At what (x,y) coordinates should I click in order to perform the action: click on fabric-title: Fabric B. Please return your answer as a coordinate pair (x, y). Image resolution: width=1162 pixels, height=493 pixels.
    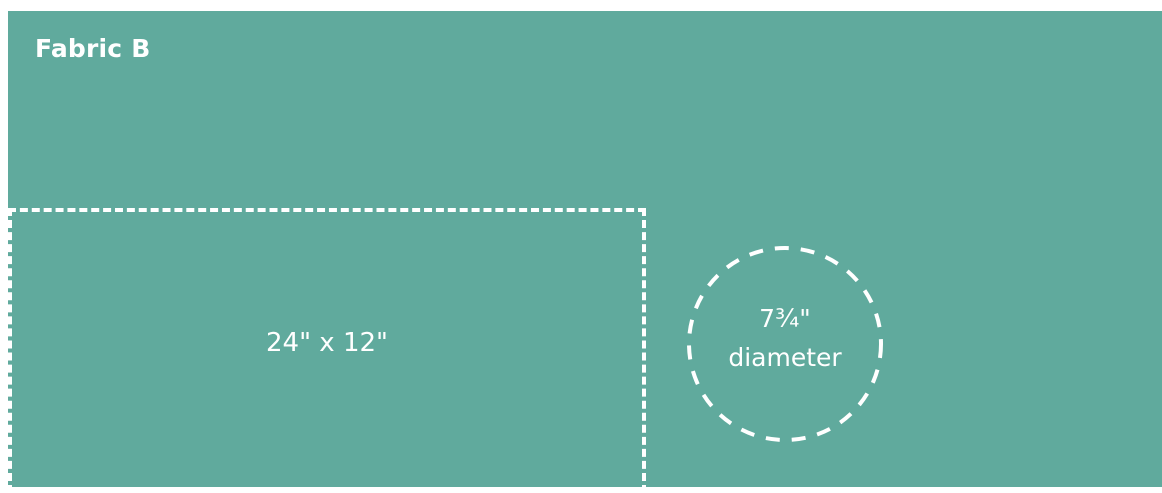
    Looking at the image, I should click on (93, 48).